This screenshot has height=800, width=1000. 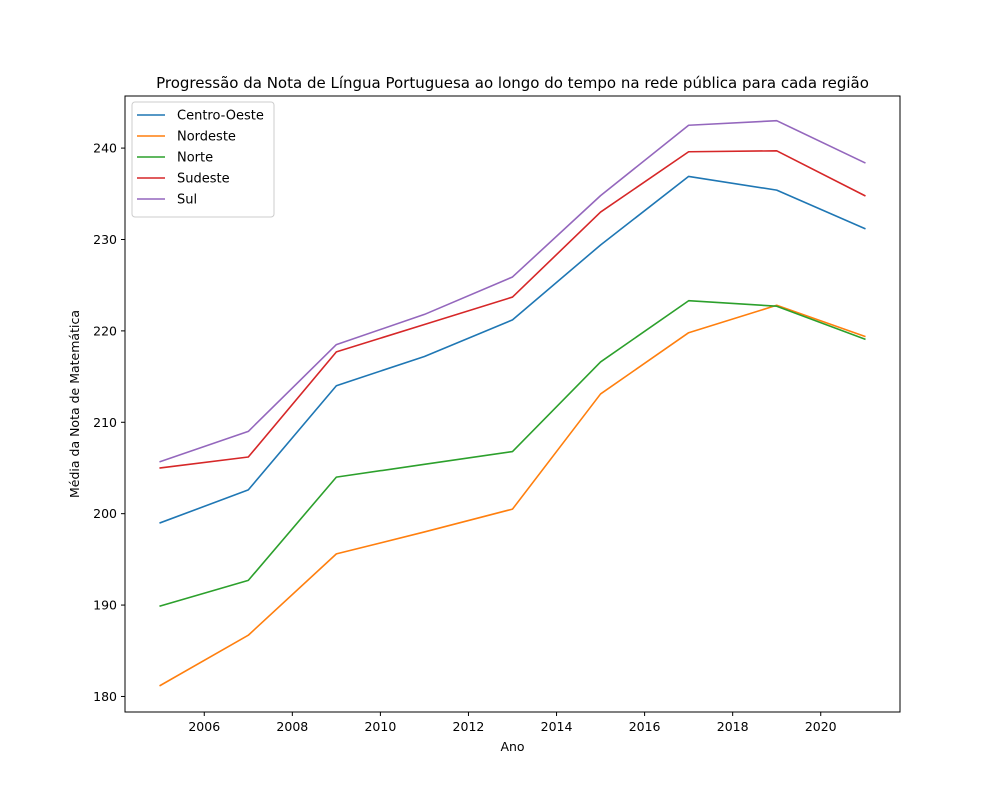 I want to click on y-tick-label: 210, so click(x=105, y=422).